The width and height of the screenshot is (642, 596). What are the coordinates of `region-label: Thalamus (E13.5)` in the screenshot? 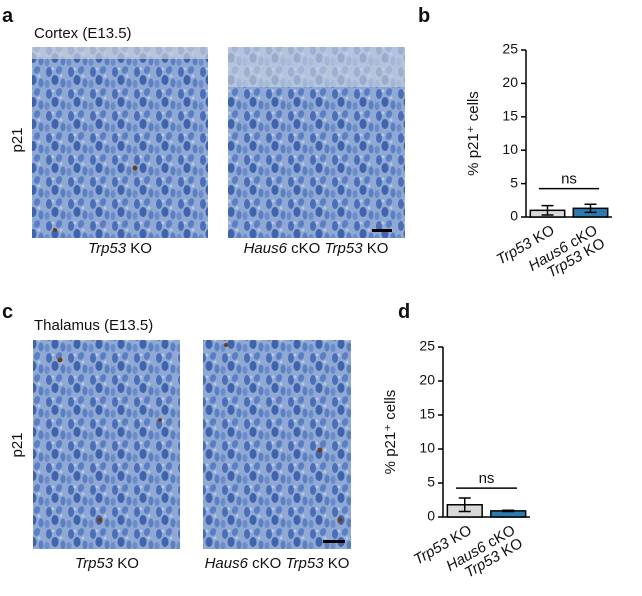 It's located at (93, 325).